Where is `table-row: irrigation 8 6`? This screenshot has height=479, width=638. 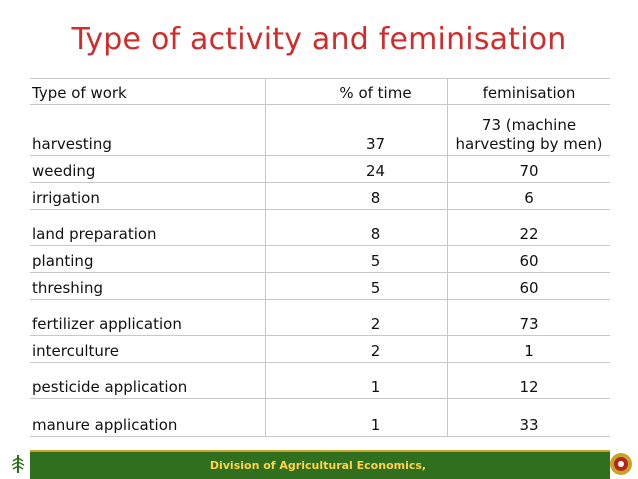
table-row: irrigation 8 6 is located at coordinates (320, 196).